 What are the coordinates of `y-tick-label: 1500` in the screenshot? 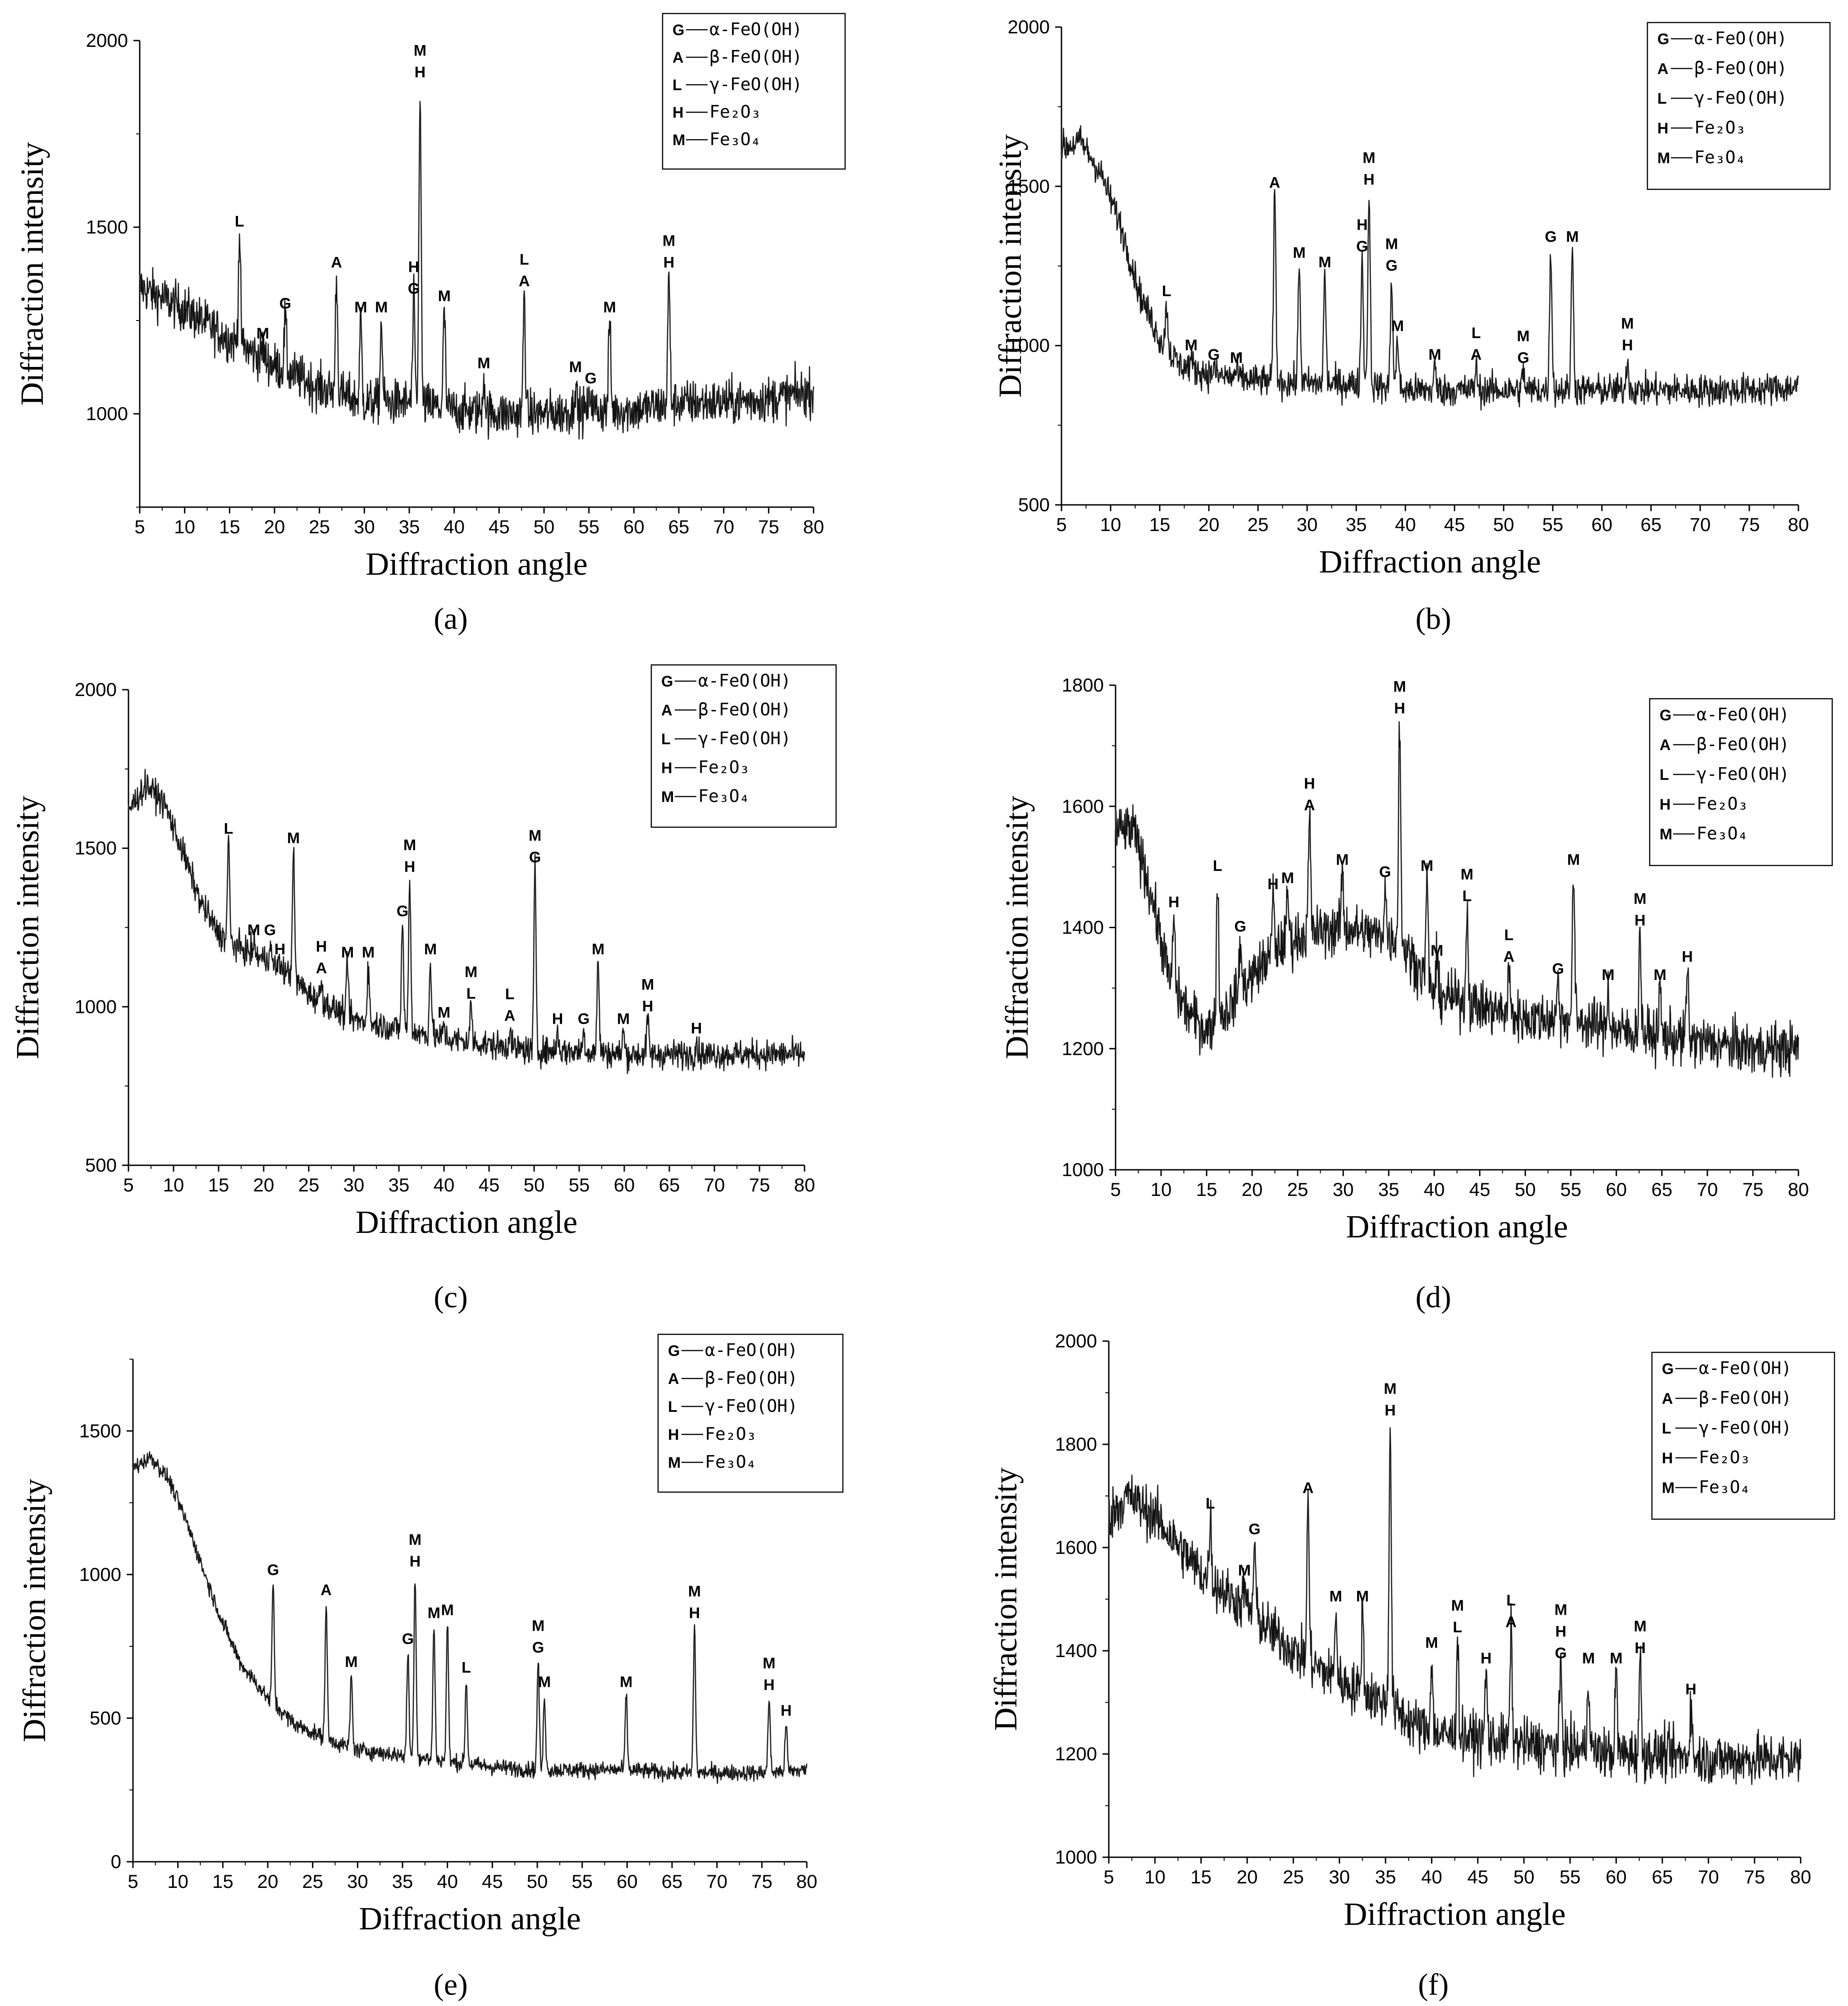 It's located at (107, 227).